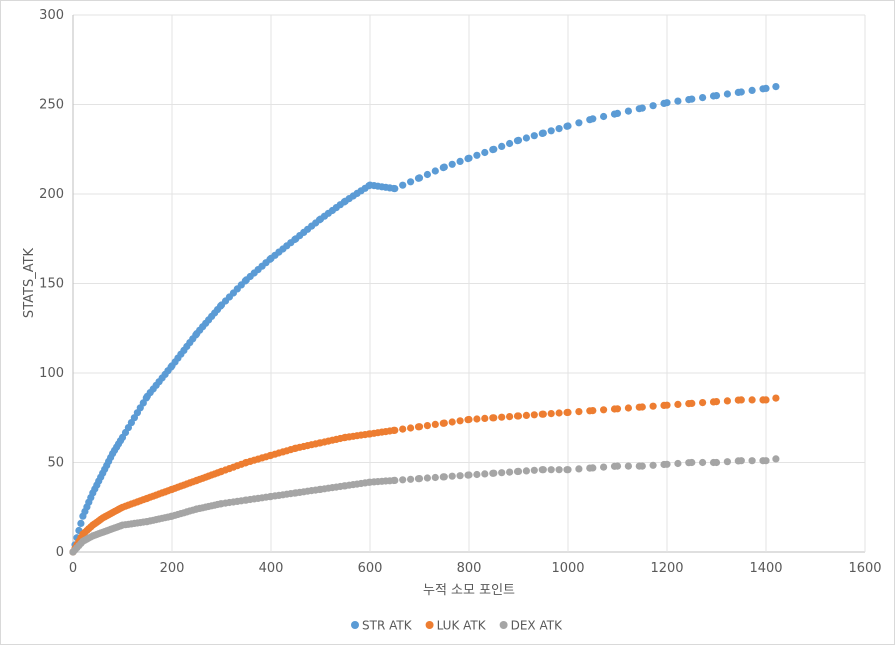 The width and height of the screenshot is (895, 645). I want to click on y-tick-label: 0, so click(60, 552).